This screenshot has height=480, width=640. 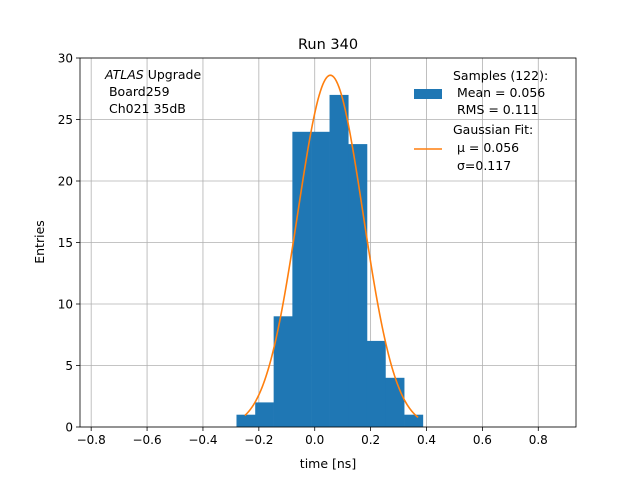 I want to click on x-tick-label: −0.6, so click(x=146, y=440).